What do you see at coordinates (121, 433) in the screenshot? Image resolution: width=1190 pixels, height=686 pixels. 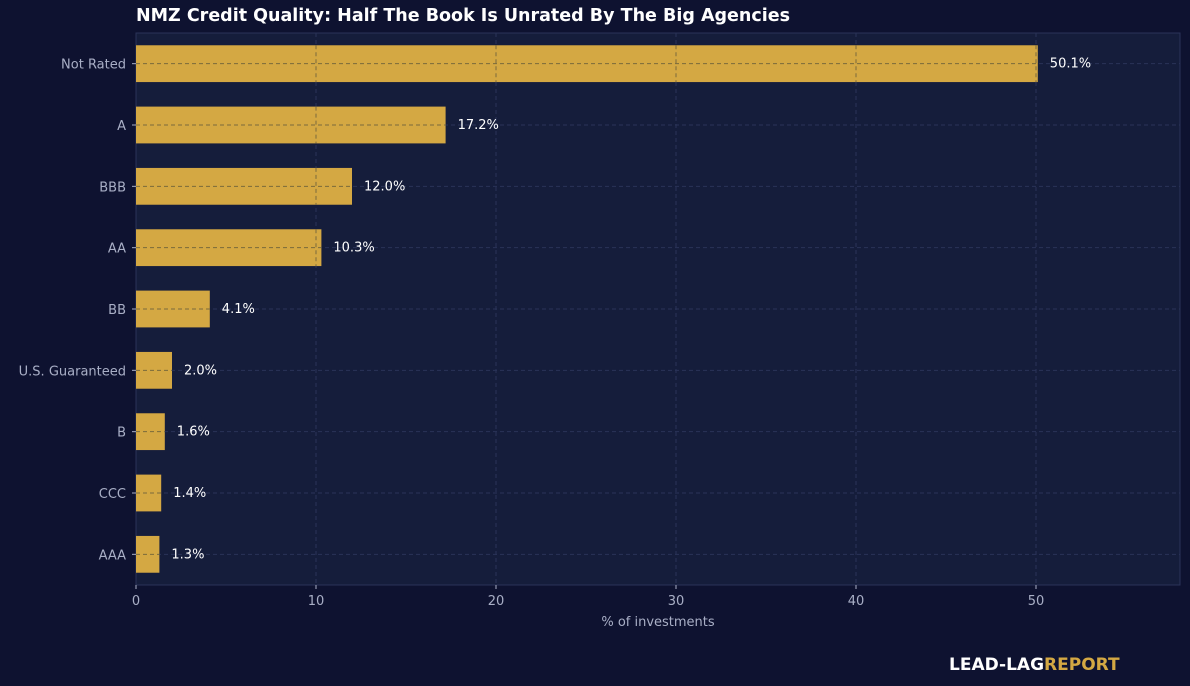 I see `category-label: B` at bounding box center [121, 433].